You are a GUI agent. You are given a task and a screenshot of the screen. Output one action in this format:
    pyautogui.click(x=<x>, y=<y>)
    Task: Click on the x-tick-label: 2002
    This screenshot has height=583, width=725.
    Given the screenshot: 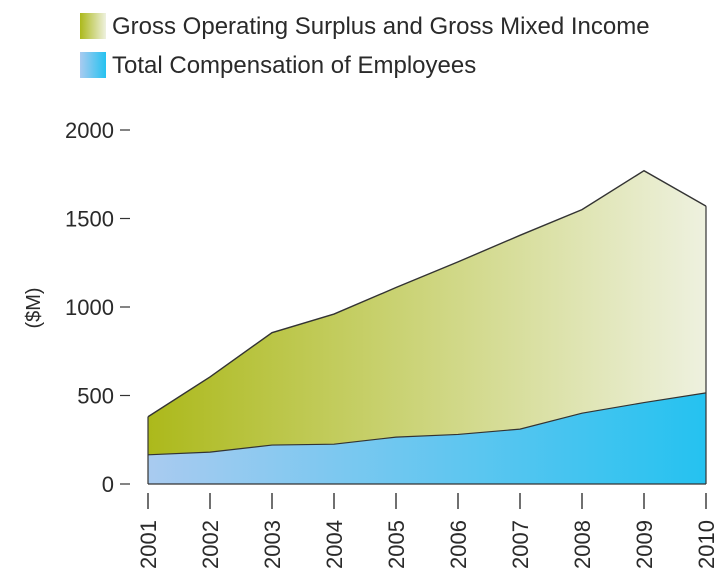 What is the action you would take?
    pyautogui.click(x=210, y=544)
    